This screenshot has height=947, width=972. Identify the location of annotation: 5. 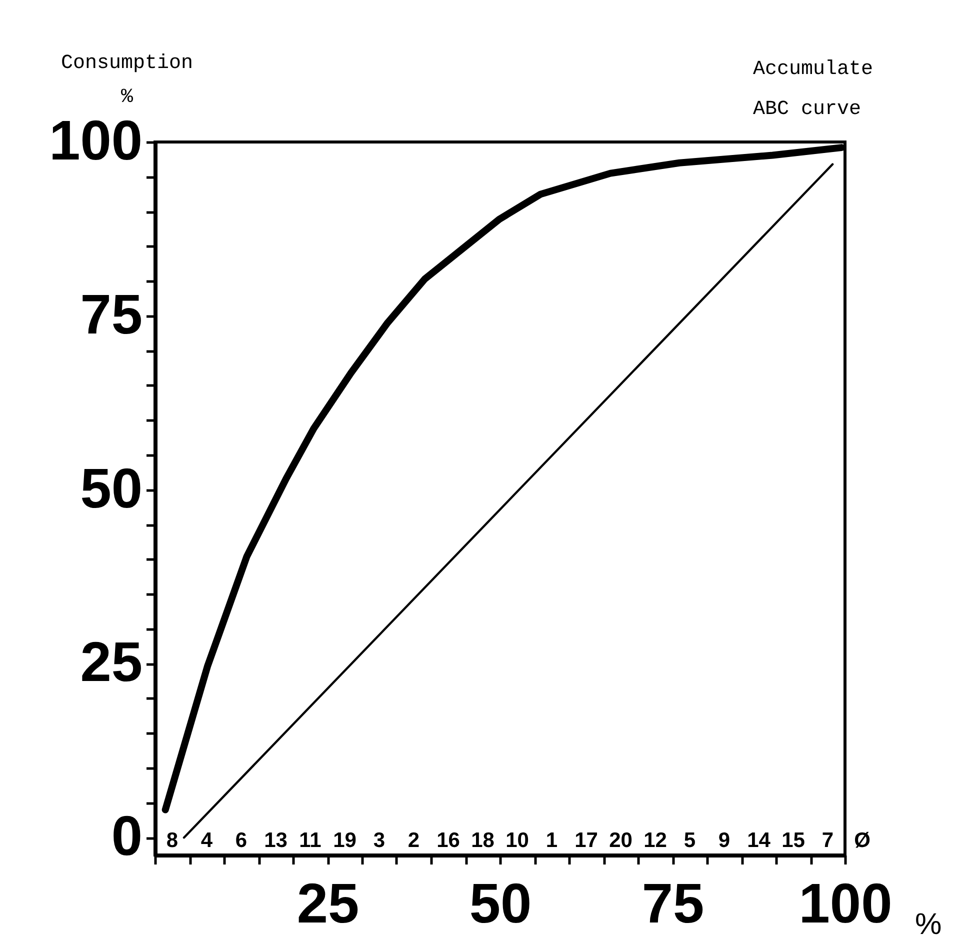
(690, 840).